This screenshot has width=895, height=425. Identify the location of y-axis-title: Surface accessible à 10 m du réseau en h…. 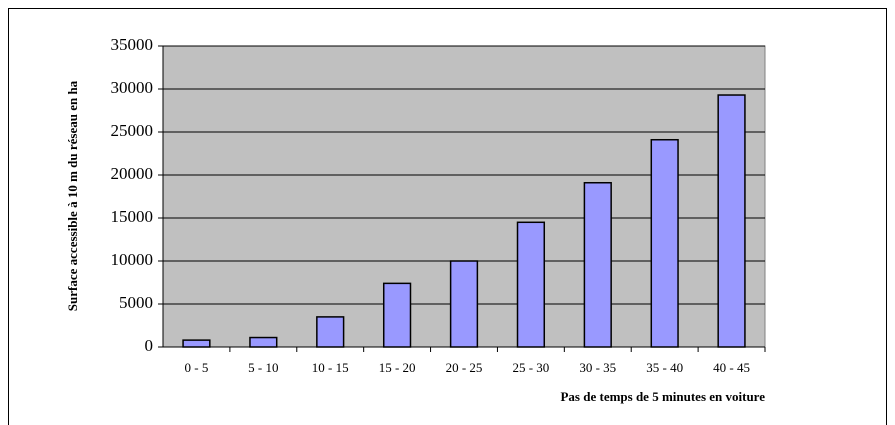
(72, 195).